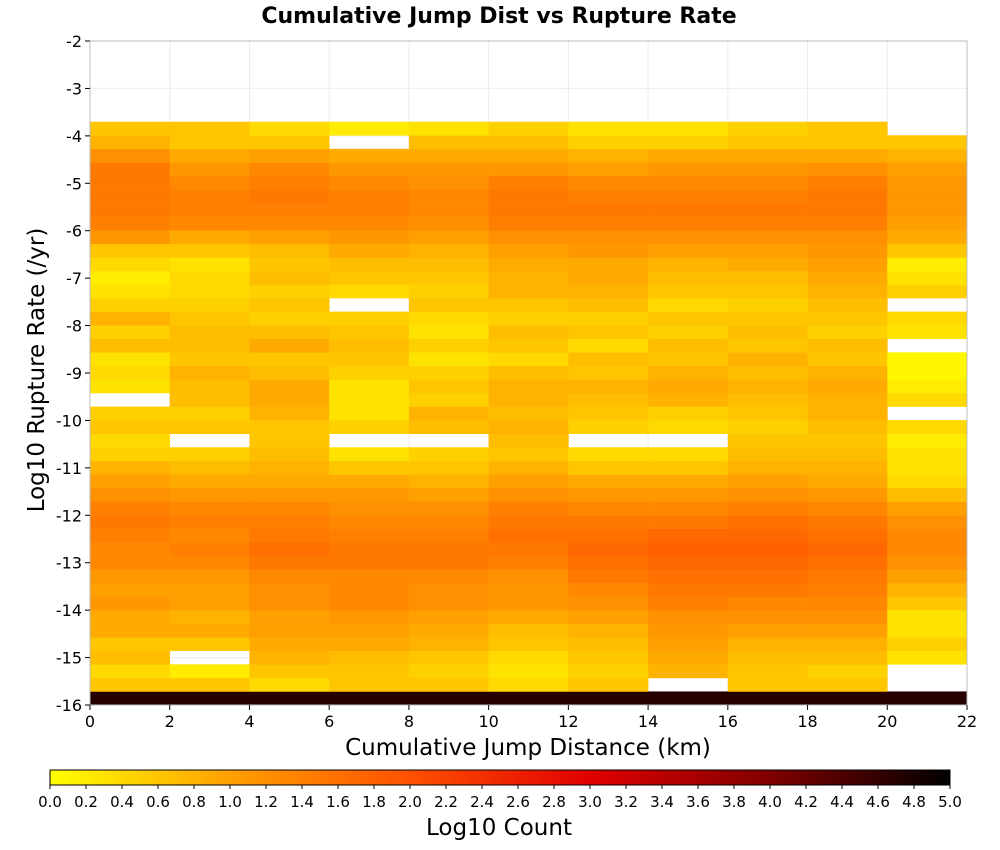  What do you see at coordinates (338, 802) in the screenshot?
I see `colorbar-tick-label: 1.6` at bounding box center [338, 802].